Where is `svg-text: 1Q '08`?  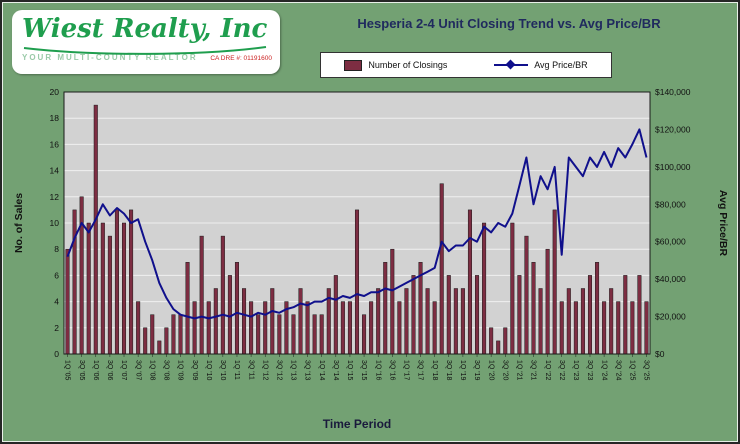 svg-text: 1Q '08 is located at coordinates (151, 370).